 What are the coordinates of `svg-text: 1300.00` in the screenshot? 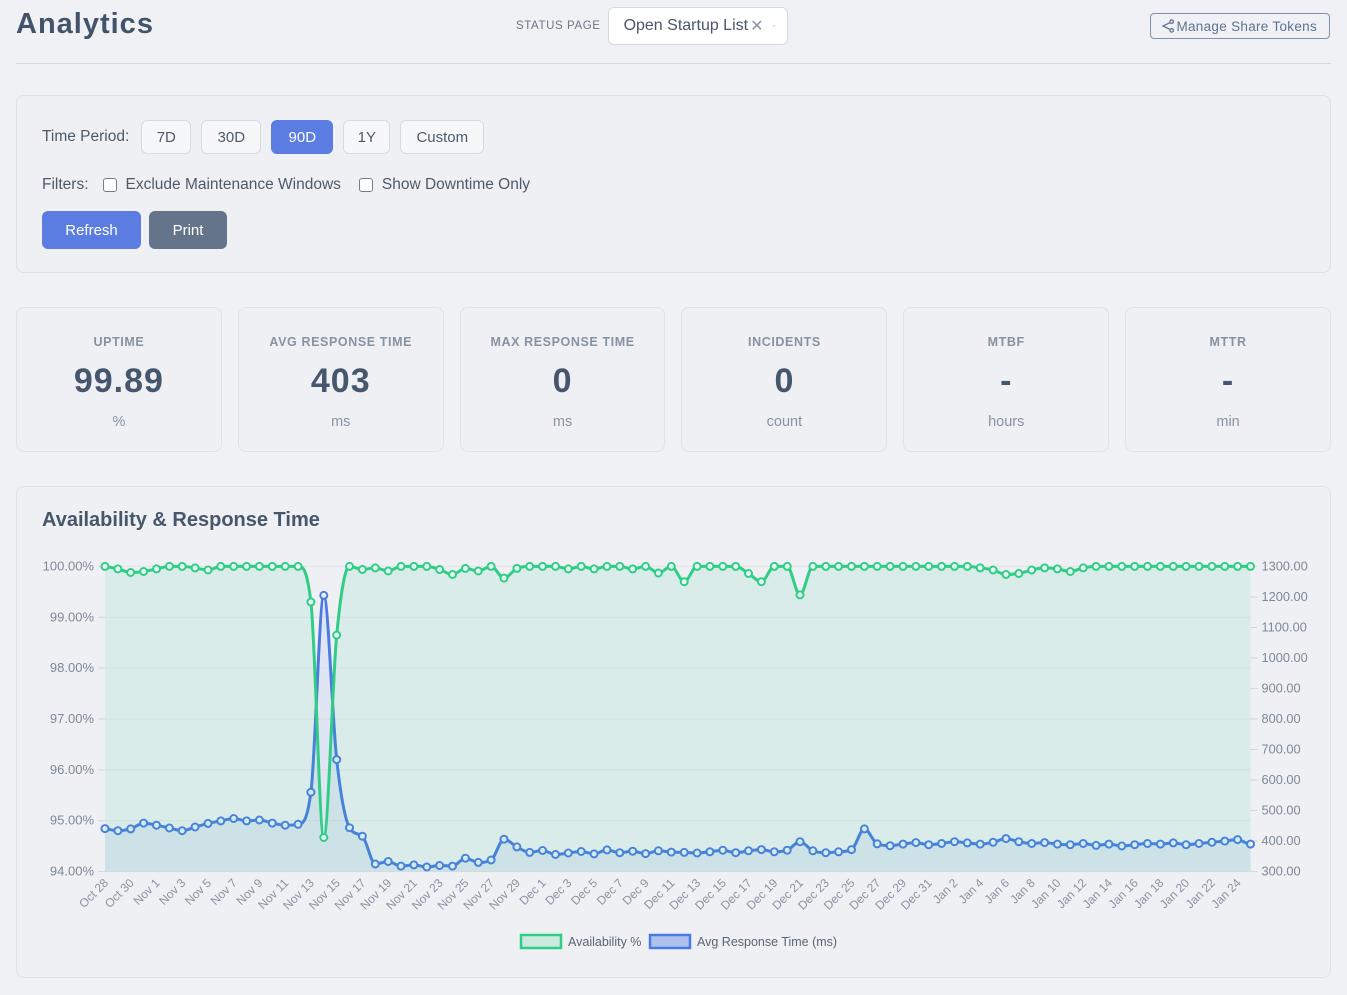 It's located at (1285, 565).